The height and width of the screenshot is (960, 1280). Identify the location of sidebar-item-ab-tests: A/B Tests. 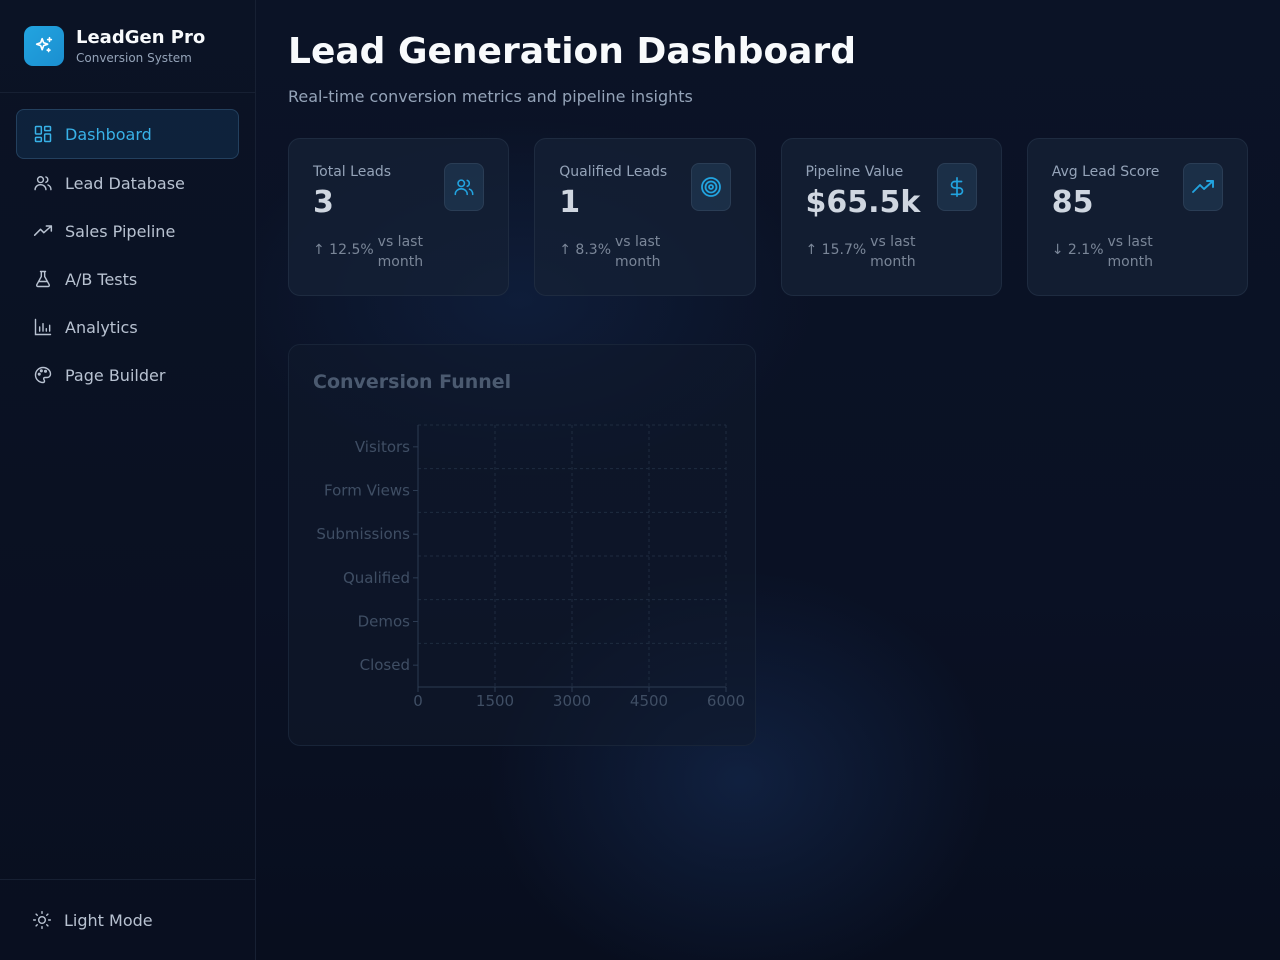
(127, 279).